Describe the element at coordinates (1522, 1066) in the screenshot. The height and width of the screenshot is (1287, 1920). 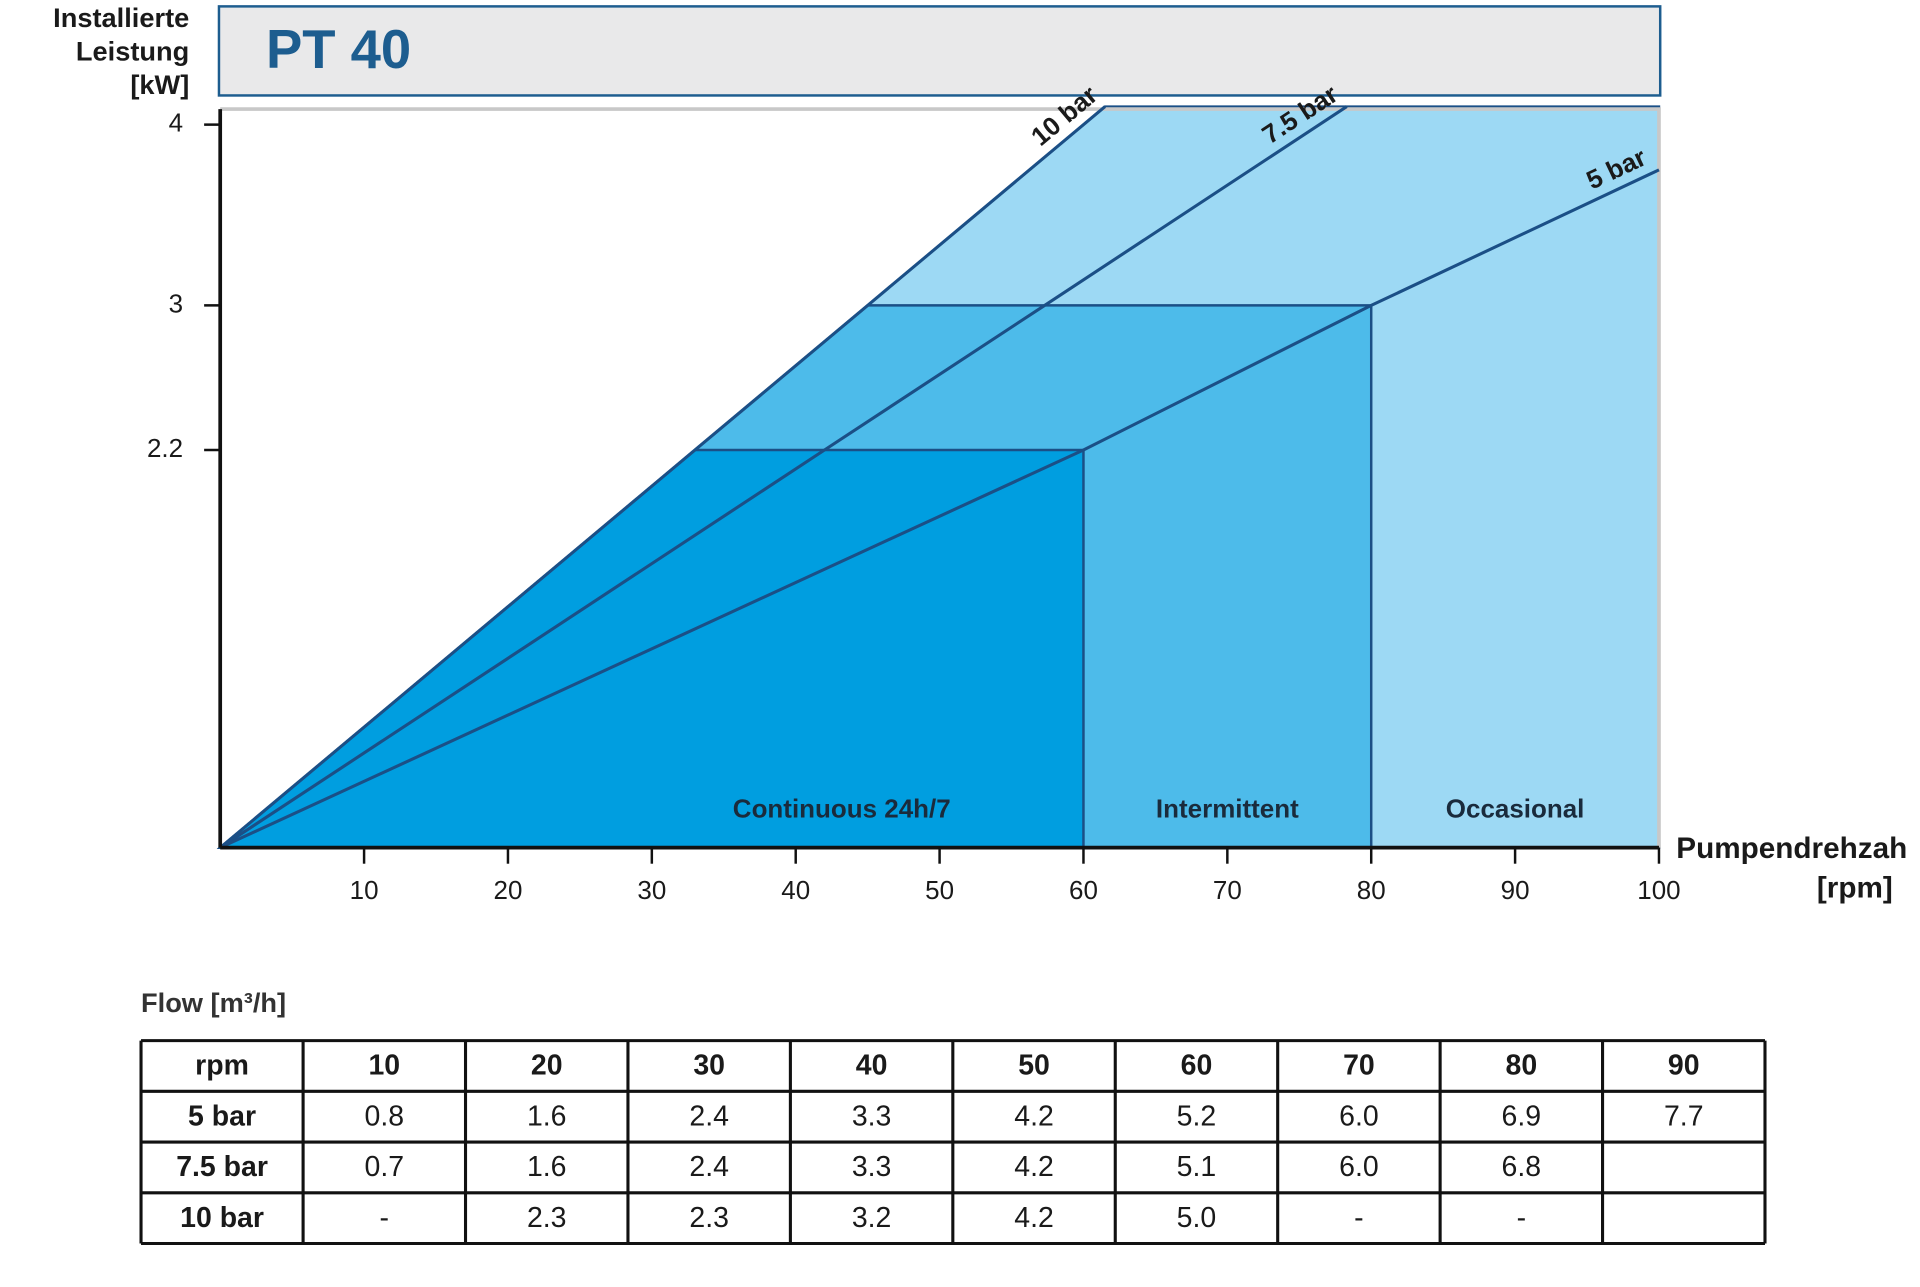
I see `table-cell: 80` at that location.